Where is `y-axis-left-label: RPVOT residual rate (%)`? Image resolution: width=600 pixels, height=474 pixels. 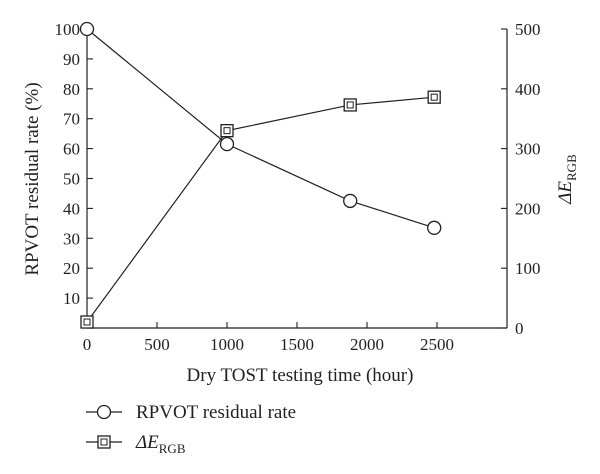 y-axis-left-label: RPVOT residual rate (%) is located at coordinates (32, 178).